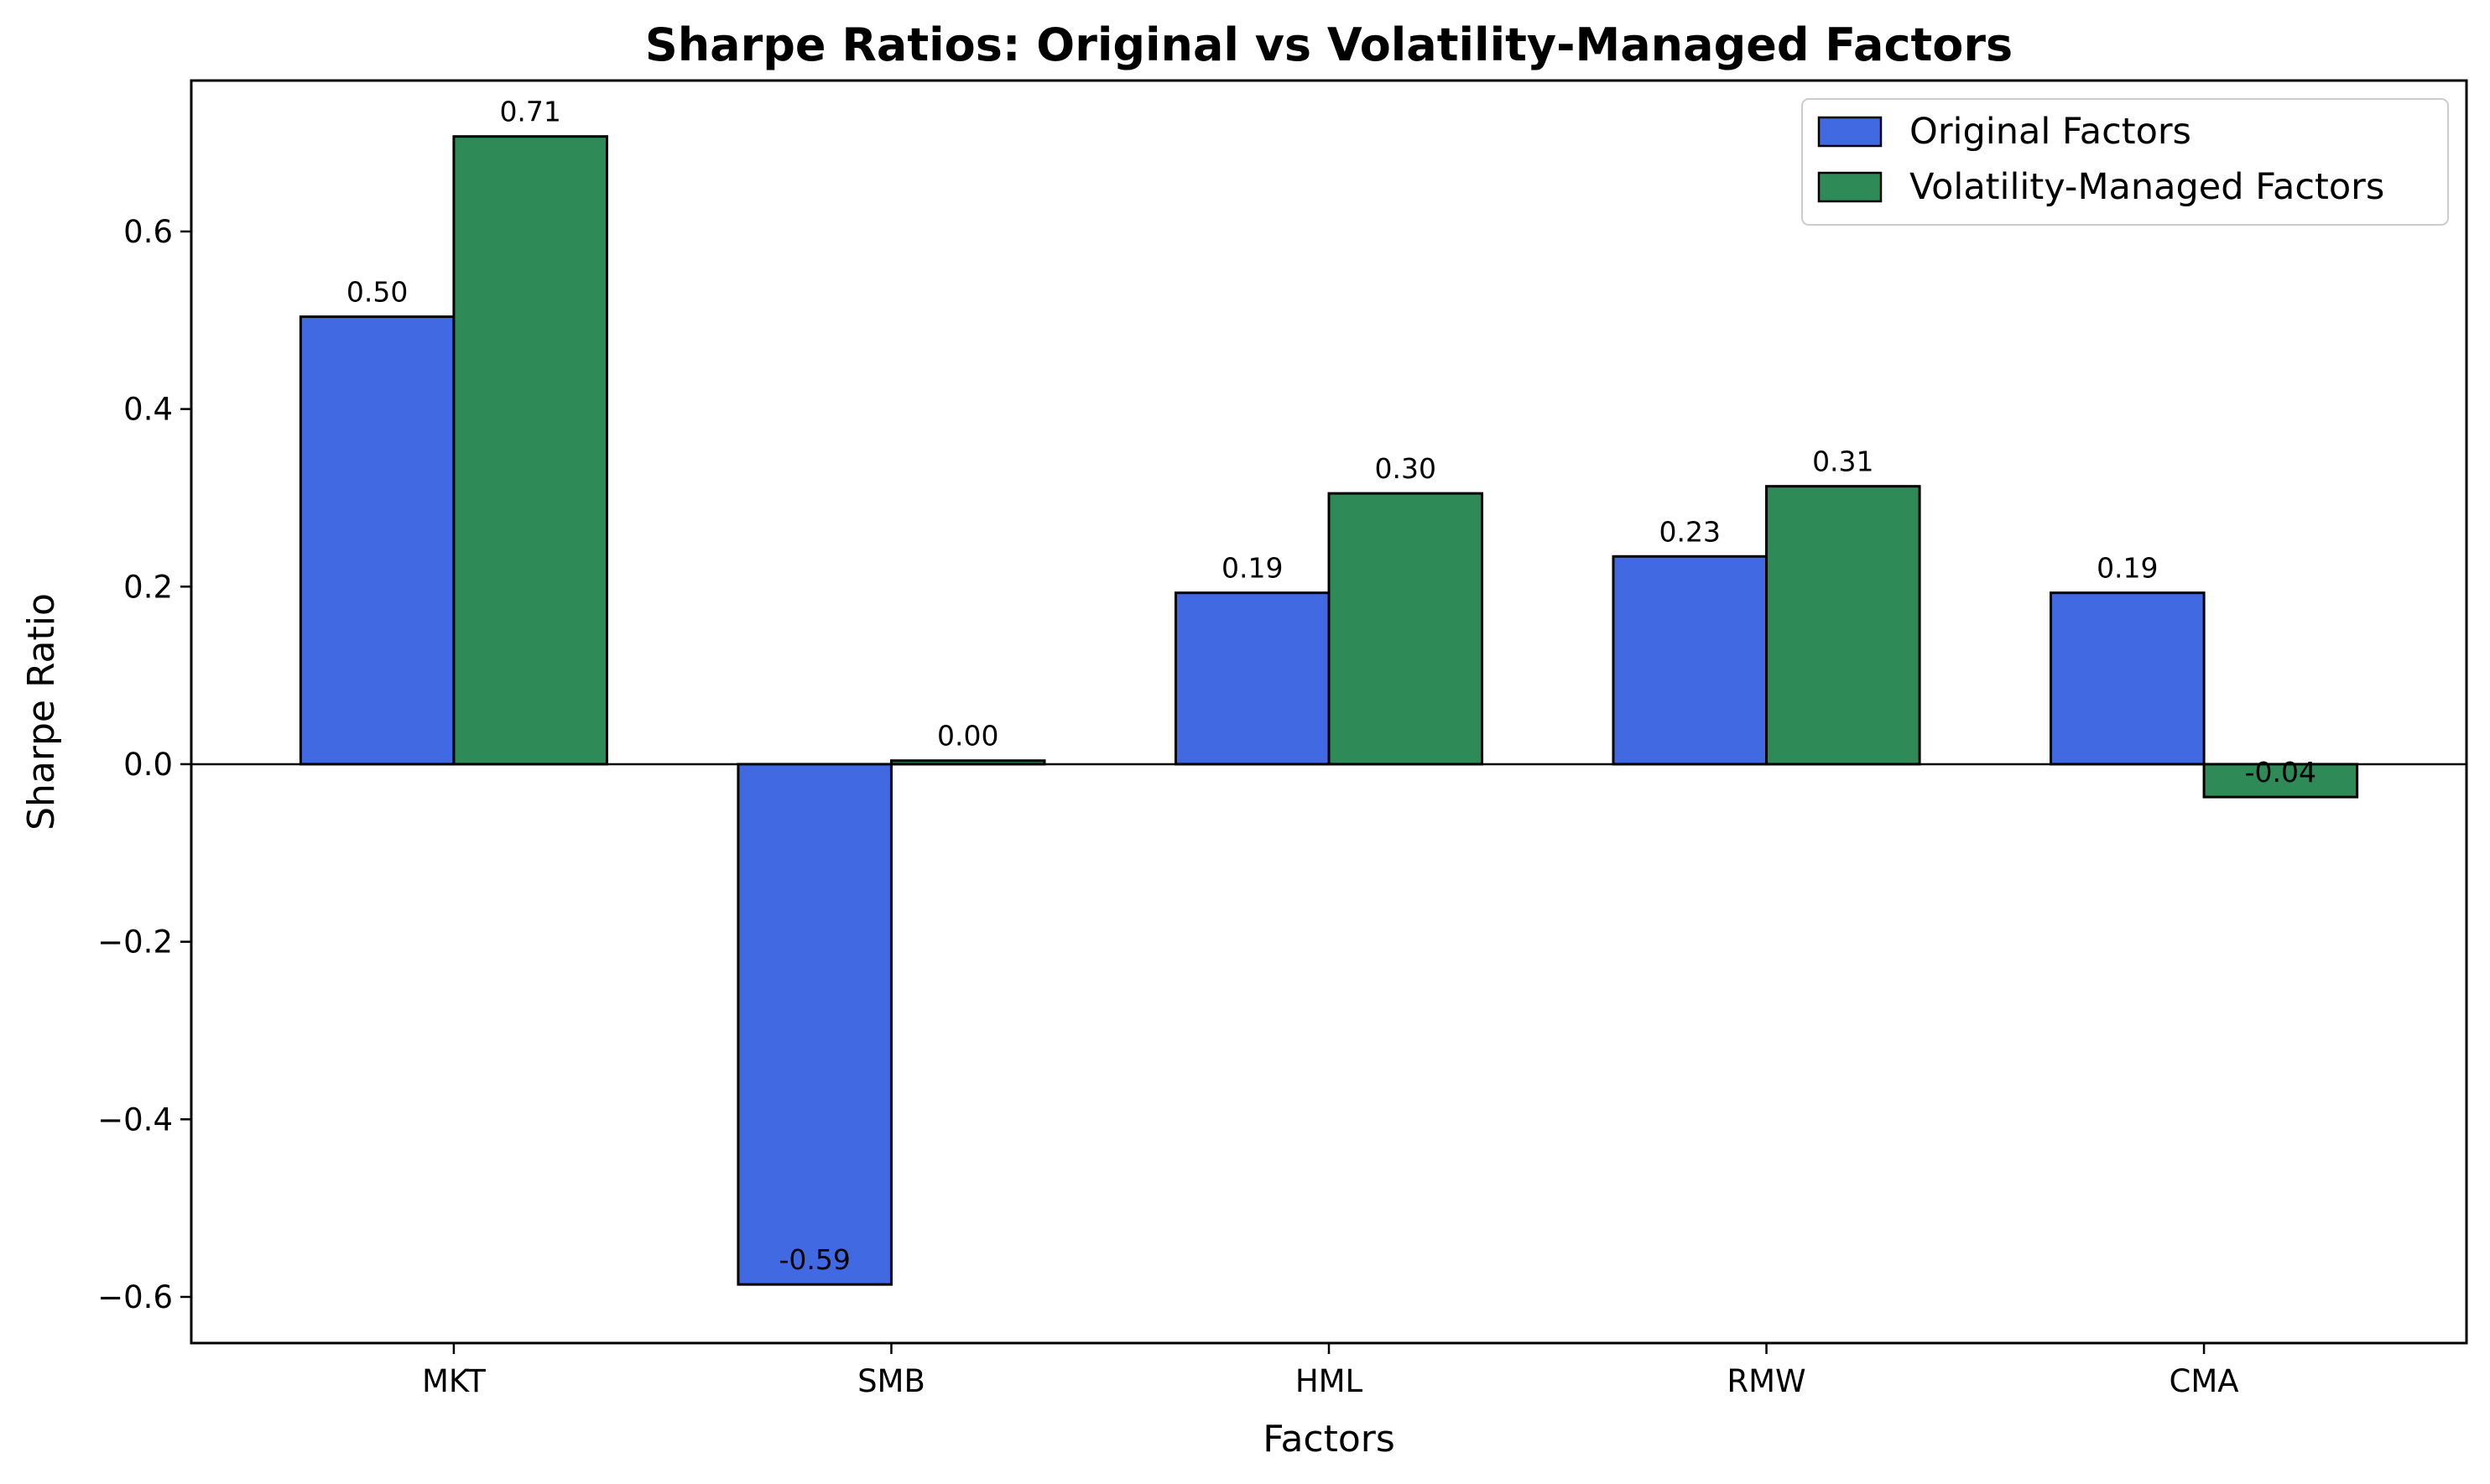 The height and width of the screenshot is (1484, 2490). Describe the element at coordinates (135, 1119) in the screenshot. I see `y-tick-label: −0.4` at that location.